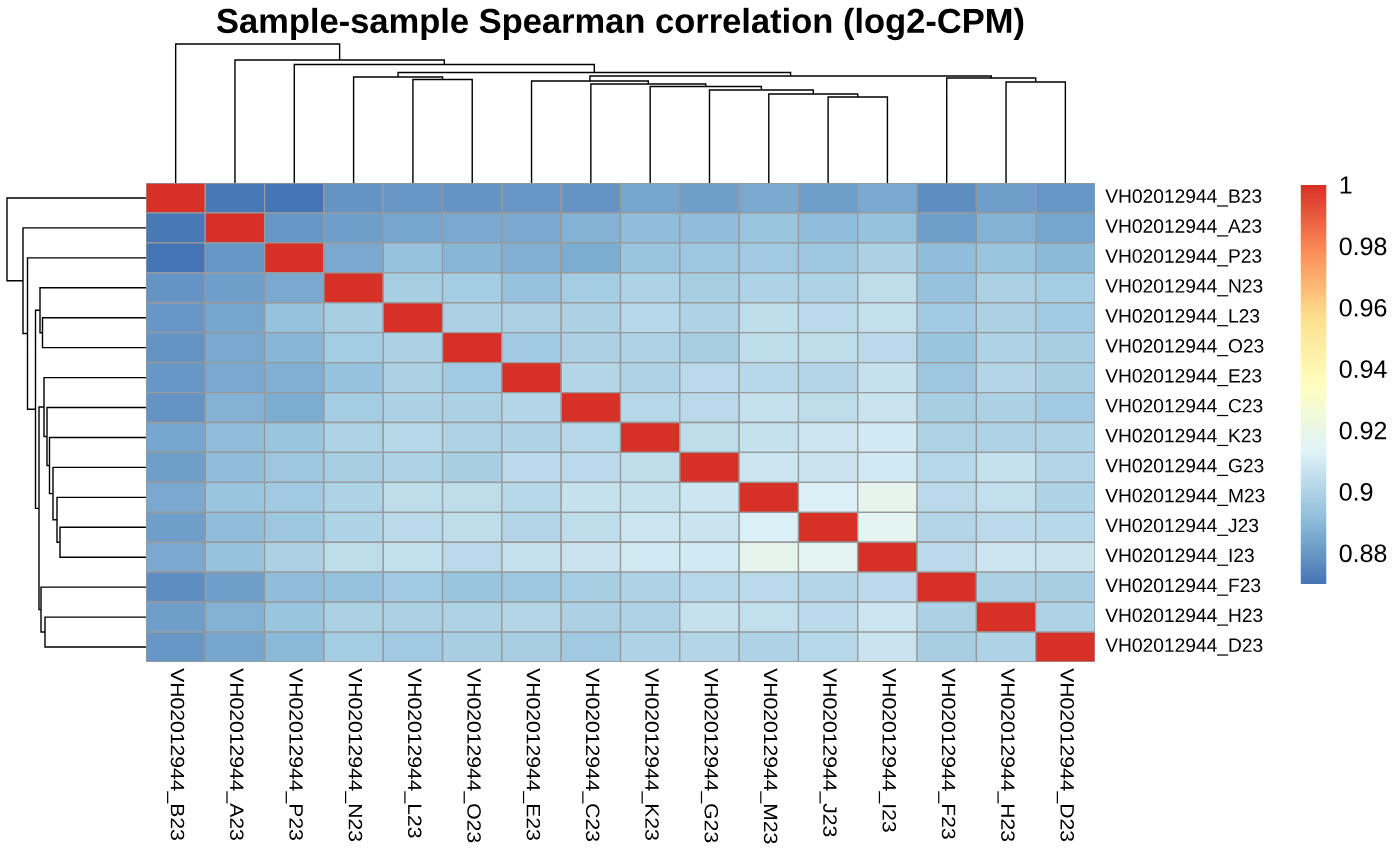 The image size is (1400, 865). What do you see at coordinates (1006, 755) in the screenshot?
I see `x-tick-label: VH02012944_H23` at bounding box center [1006, 755].